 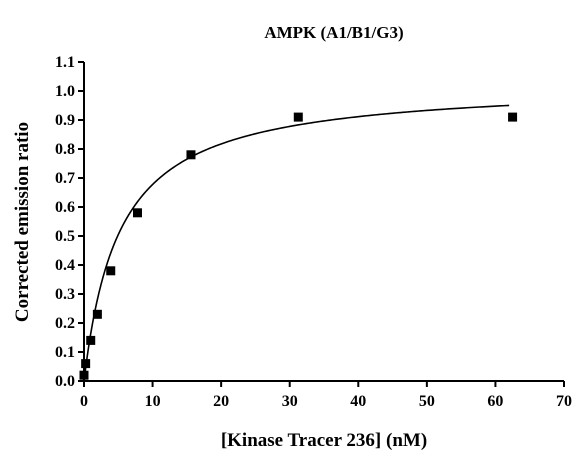 I want to click on y-tick-label: 0.0, so click(x=65, y=381).